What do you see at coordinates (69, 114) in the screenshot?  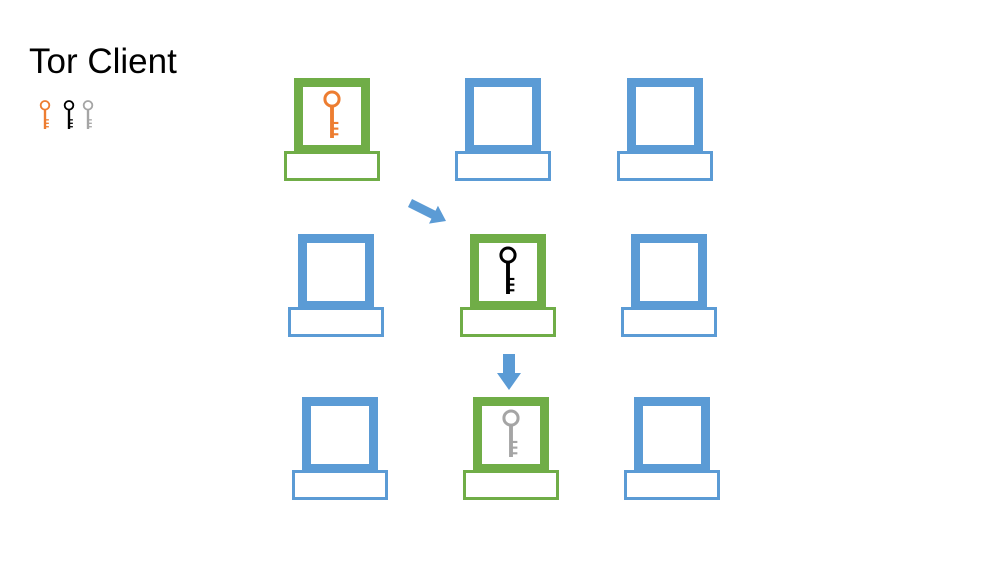 I see `legend-key-middle-icon` at bounding box center [69, 114].